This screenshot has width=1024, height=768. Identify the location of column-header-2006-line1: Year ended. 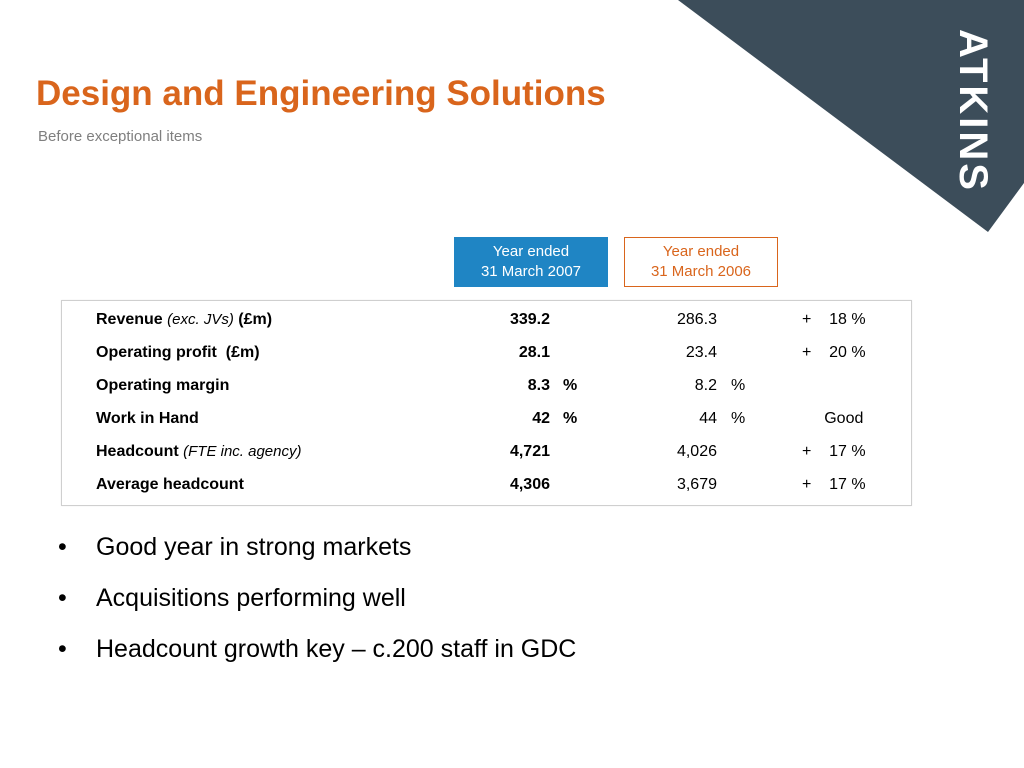
(701, 251).